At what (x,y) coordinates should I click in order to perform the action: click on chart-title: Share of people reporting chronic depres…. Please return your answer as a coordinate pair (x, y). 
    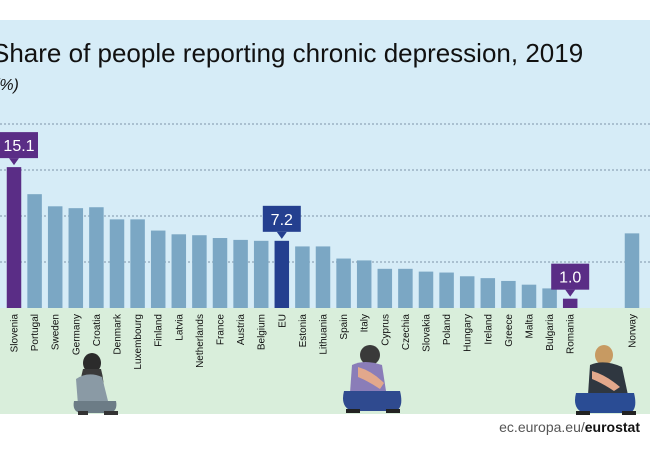
    Looking at the image, I should click on (291, 53).